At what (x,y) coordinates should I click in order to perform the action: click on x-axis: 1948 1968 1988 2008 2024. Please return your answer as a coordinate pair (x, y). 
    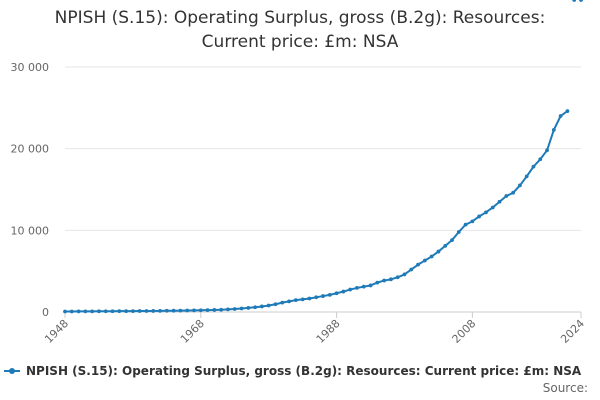
    Looking at the image, I should click on (314, 329).